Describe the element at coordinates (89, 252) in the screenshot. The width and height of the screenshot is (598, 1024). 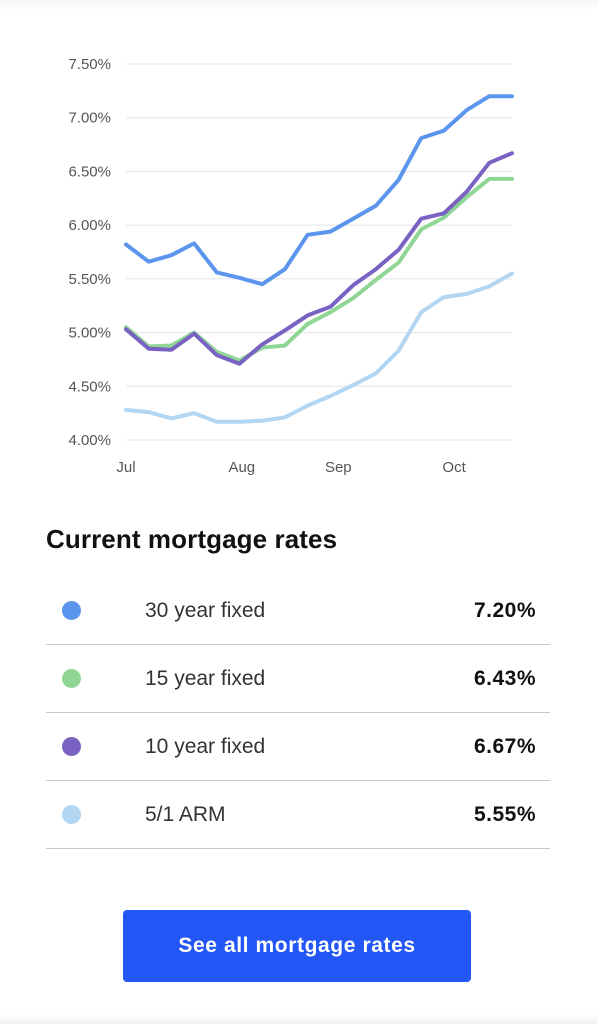
I see `y-axis-ticks: 7.50% 7.00% 6.50% 6.00% 5.50% 5.00% 4.50% 4.00%` at that location.